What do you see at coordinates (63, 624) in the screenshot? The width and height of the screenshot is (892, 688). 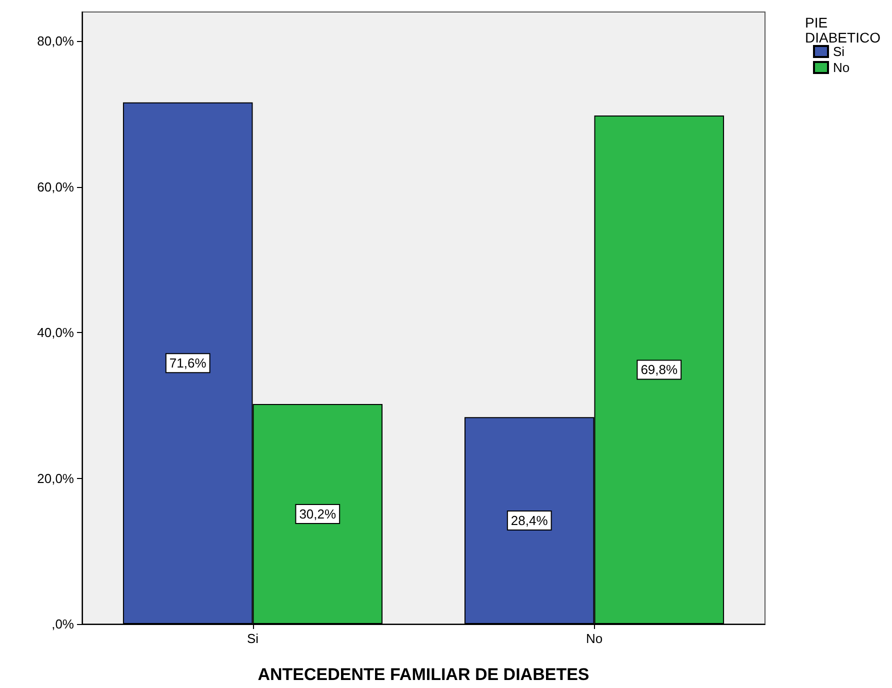 I see `y-tick-label: ,0%` at bounding box center [63, 624].